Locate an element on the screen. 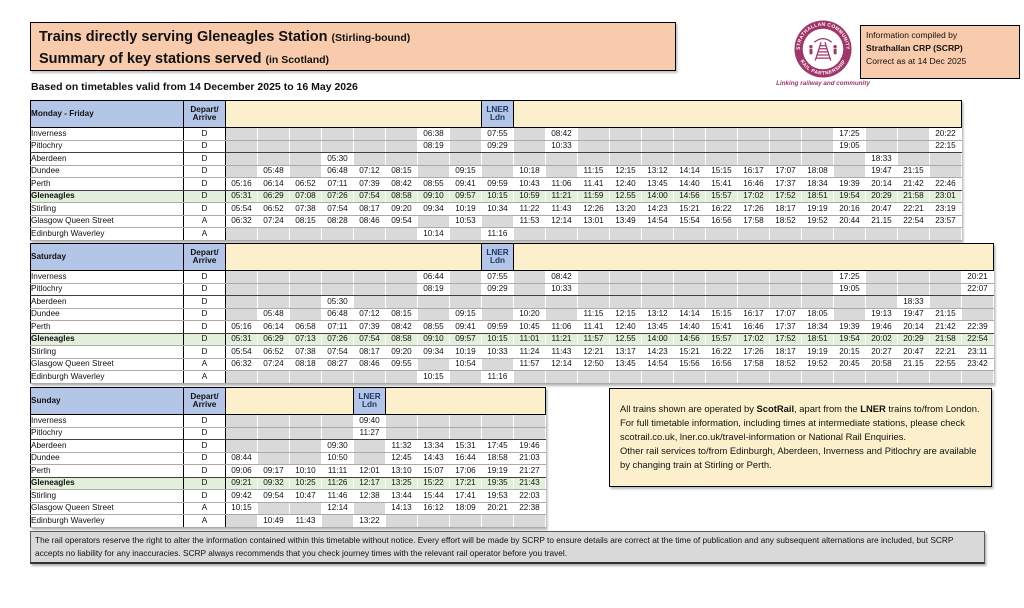 Image resolution: width=1024 pixels, height=608 pixels. time-cell: 07:26 is located at coordinates (337, 339).